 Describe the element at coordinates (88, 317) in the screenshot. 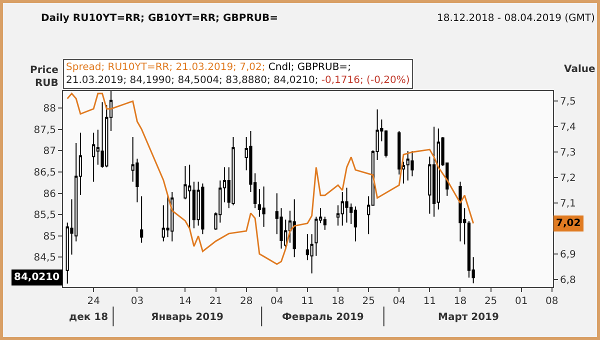

I see `text: дек 18` at that location.